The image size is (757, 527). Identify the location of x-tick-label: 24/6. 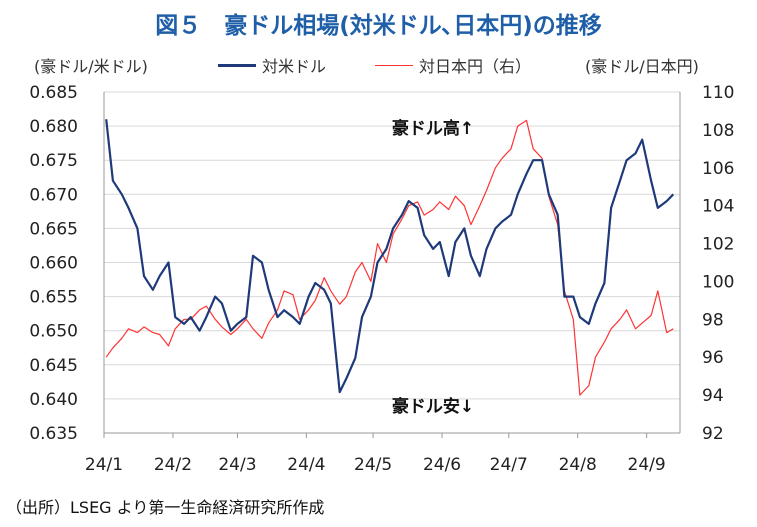
(442, 465).